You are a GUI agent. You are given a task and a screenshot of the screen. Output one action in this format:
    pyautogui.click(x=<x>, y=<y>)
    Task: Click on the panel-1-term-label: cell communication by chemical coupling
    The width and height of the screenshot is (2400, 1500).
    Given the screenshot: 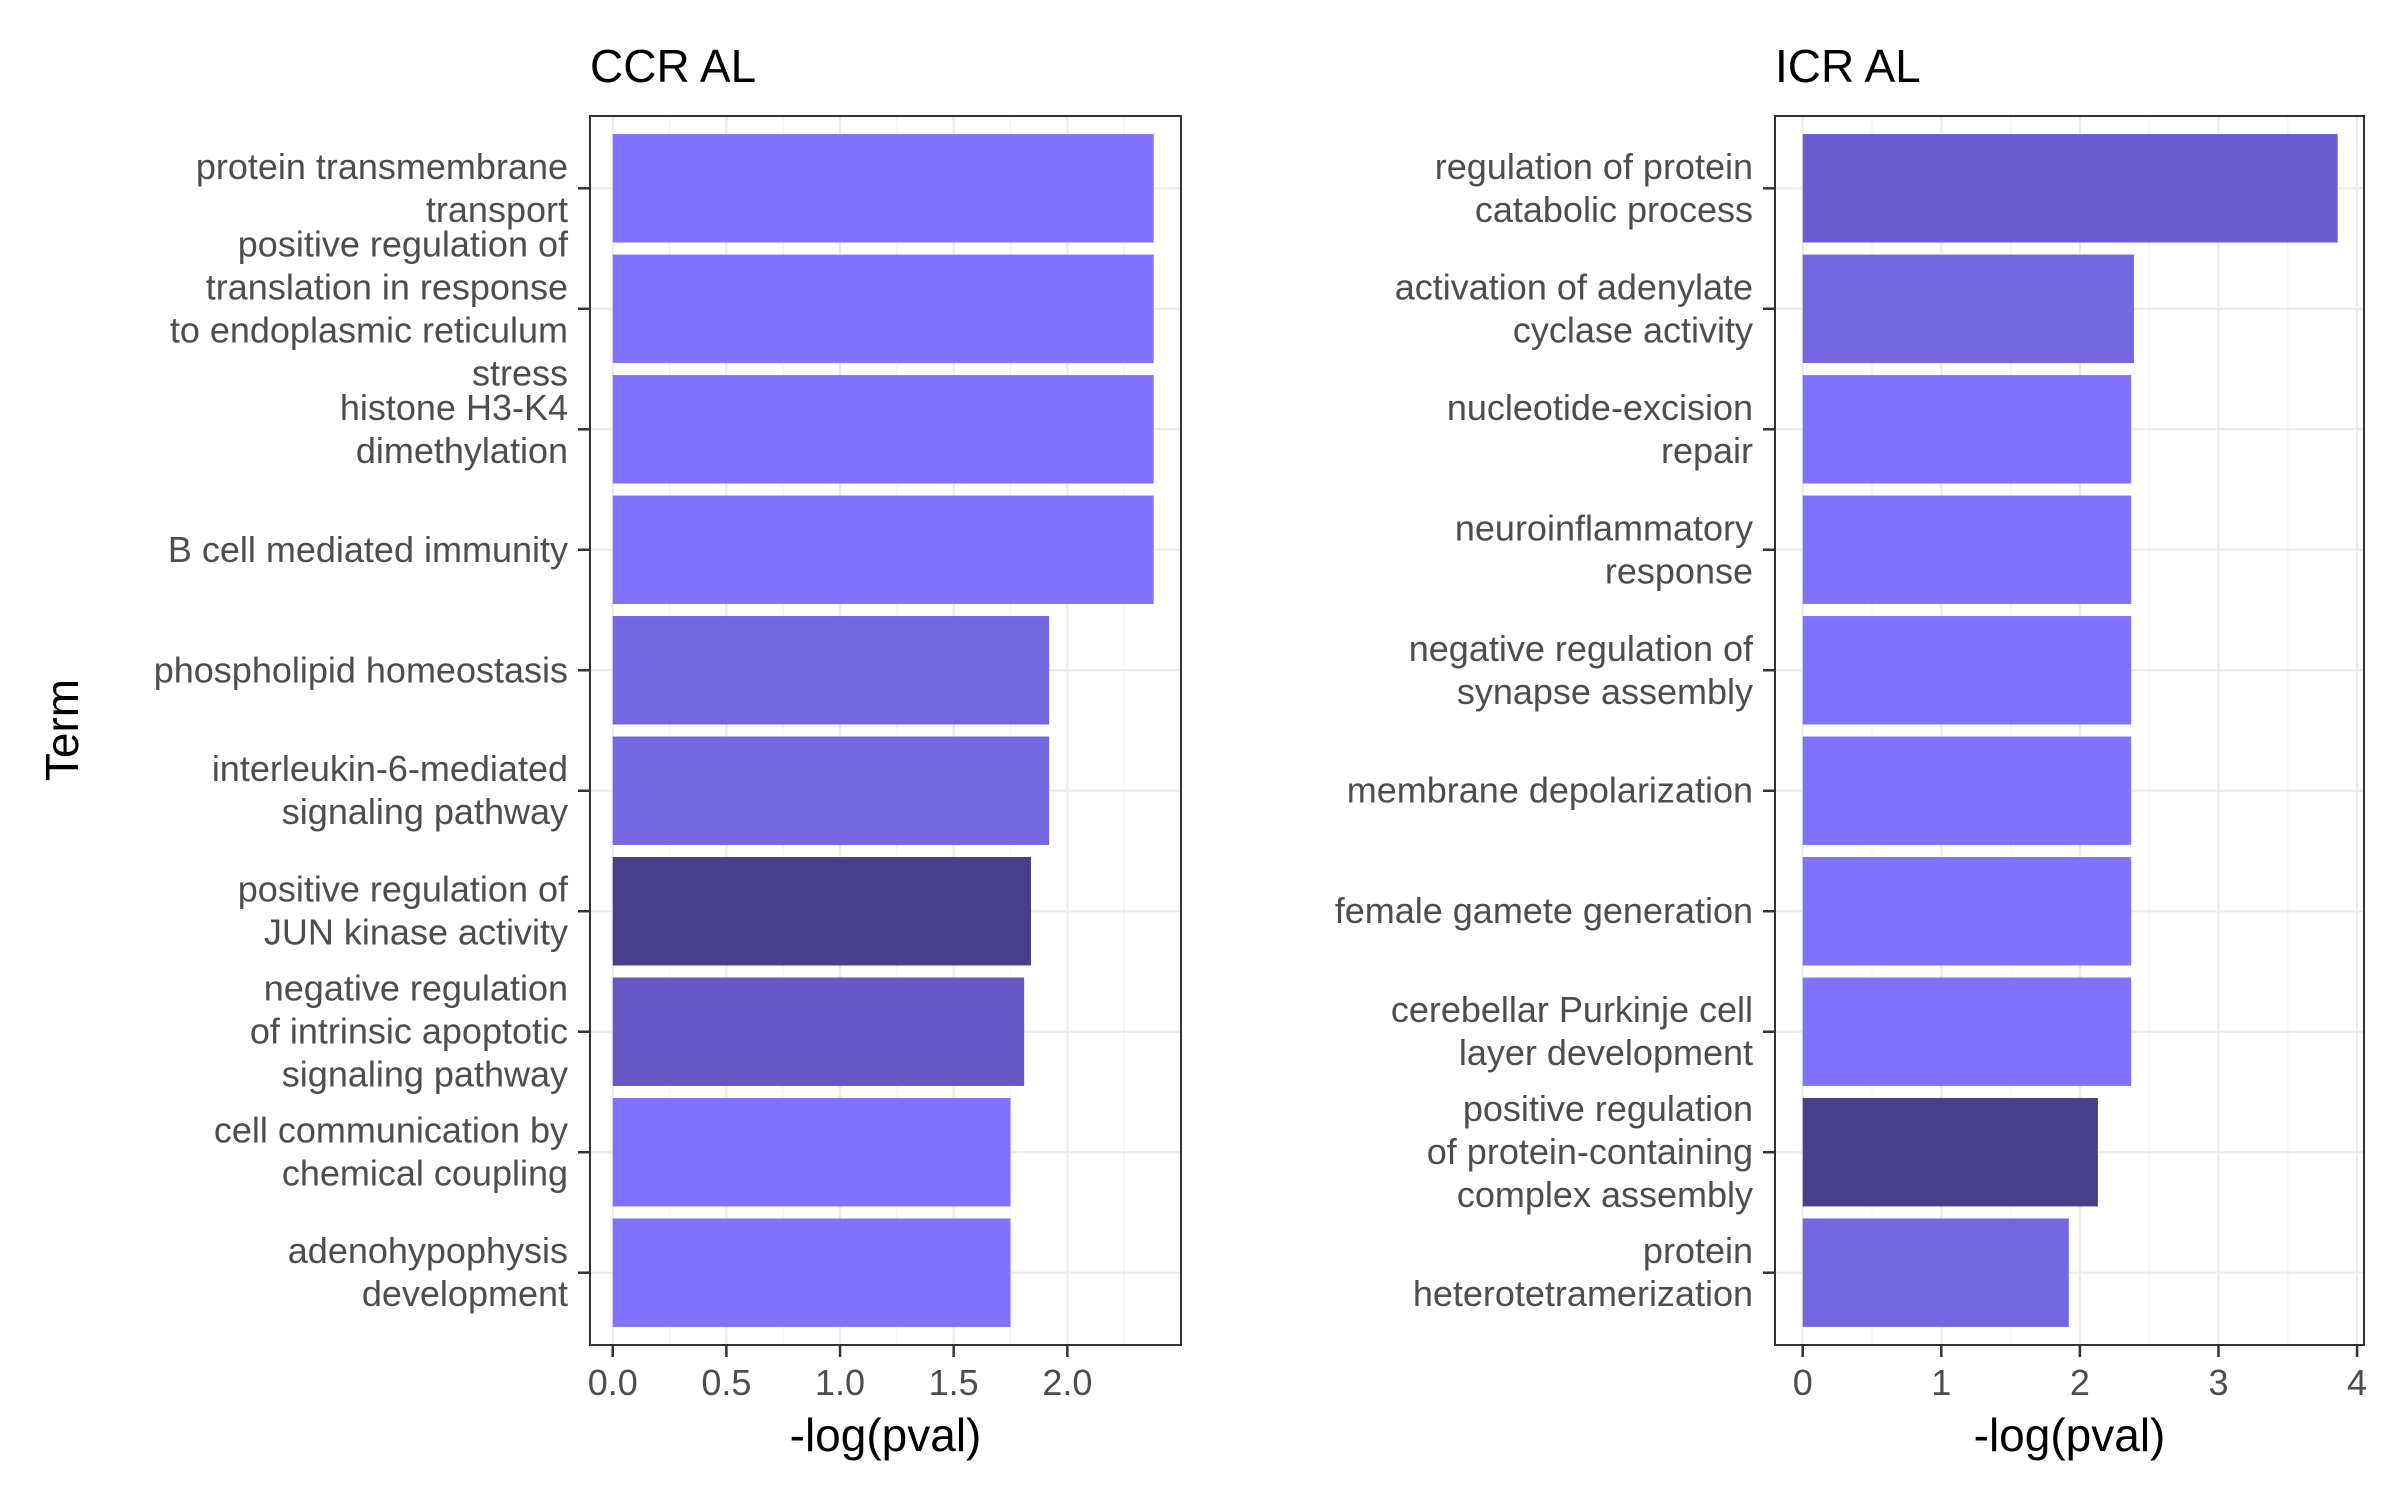 What is the action you would take?
    pyautogui.click(x=391, y=1152)
    